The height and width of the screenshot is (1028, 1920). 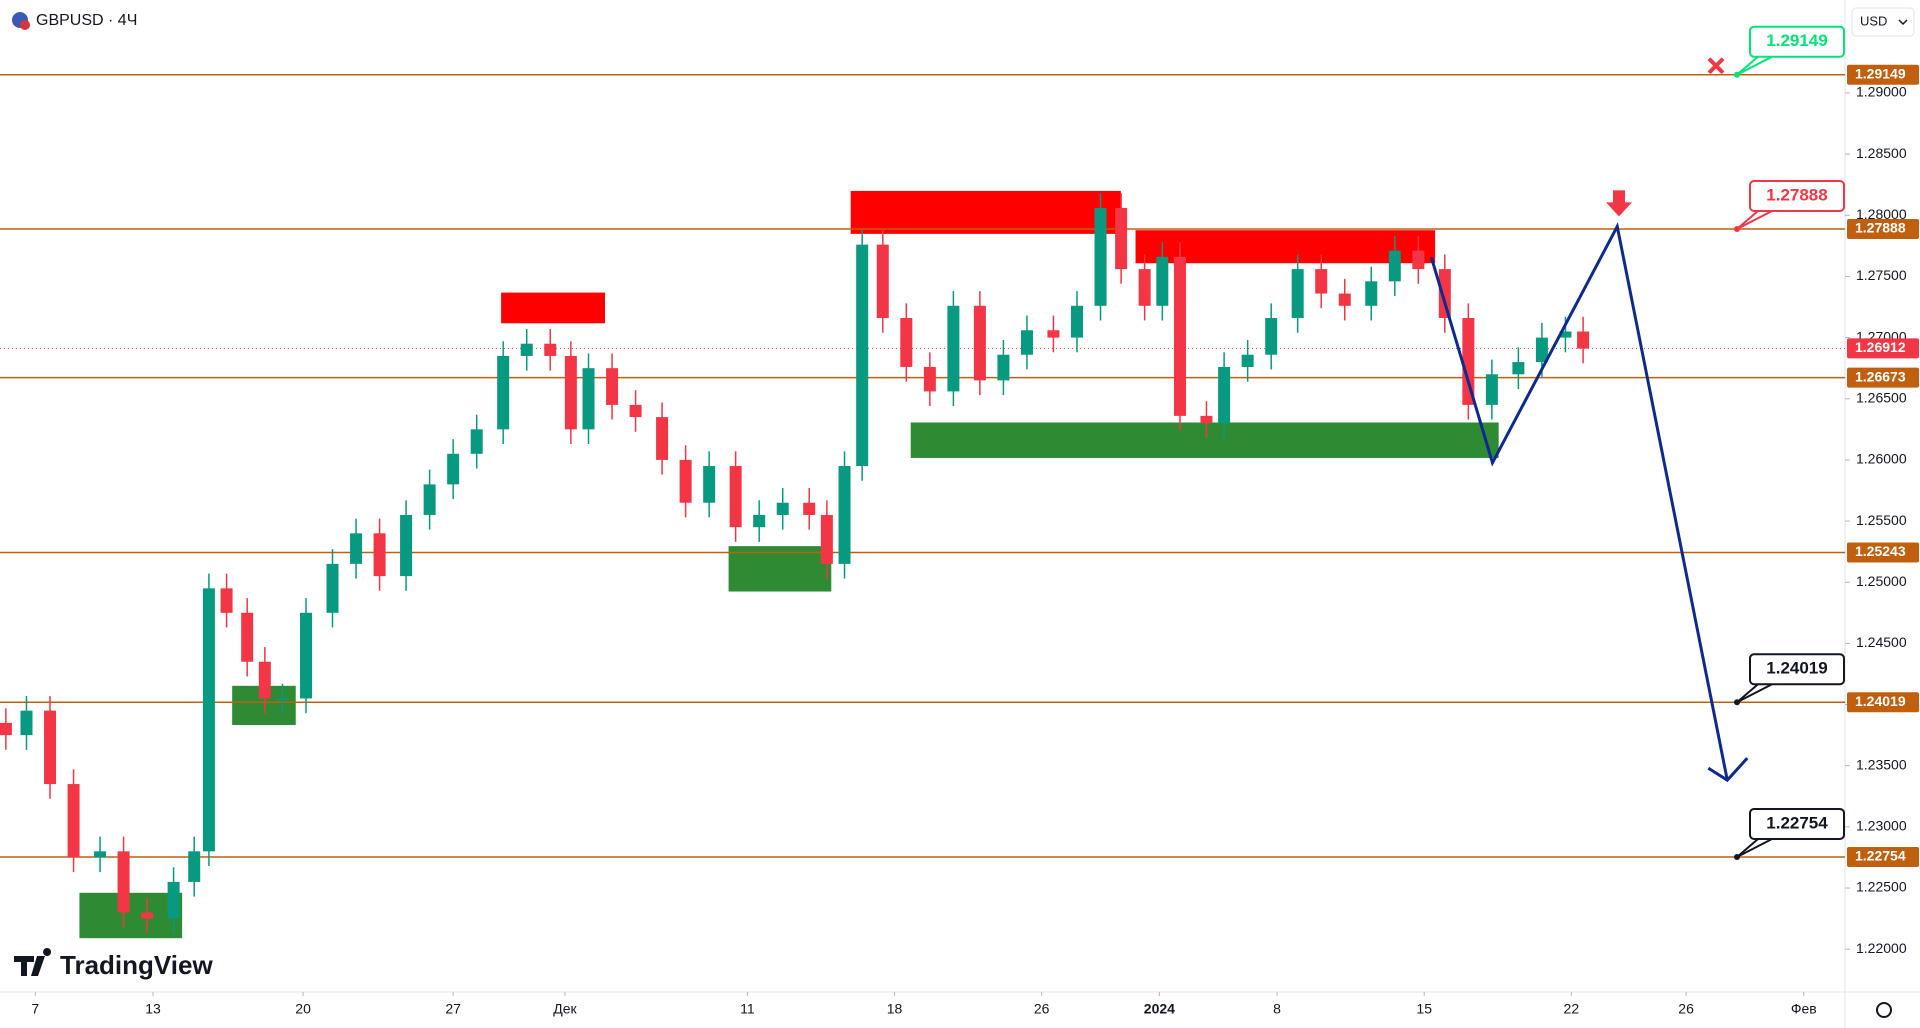 I want to click on y-tick-label: 1.25000, so click(x=1881, y=581).